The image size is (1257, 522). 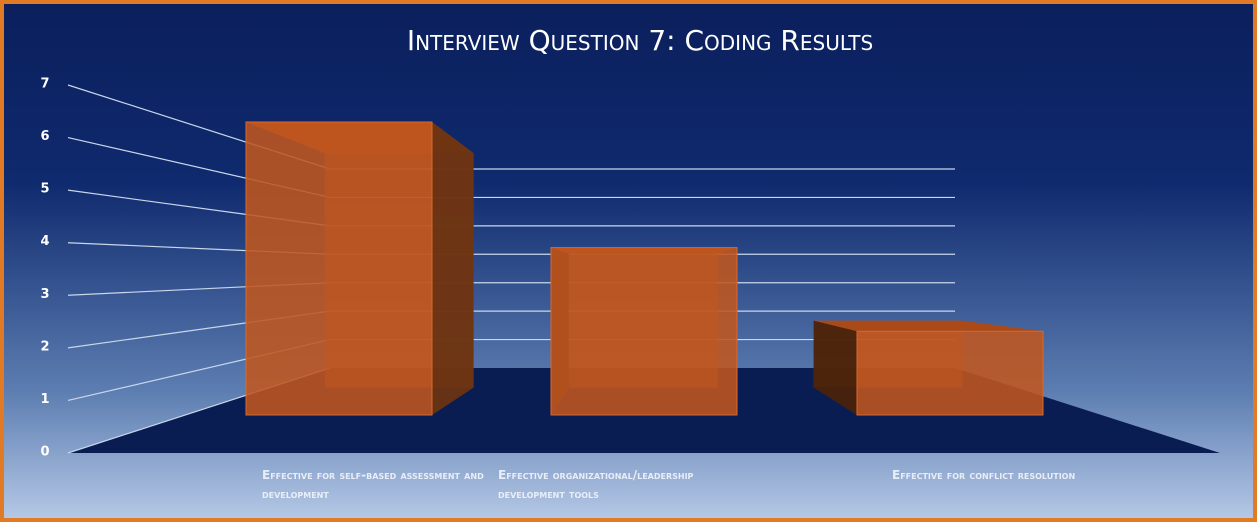 I want to click on bar-top, so click(x=928, y=326).